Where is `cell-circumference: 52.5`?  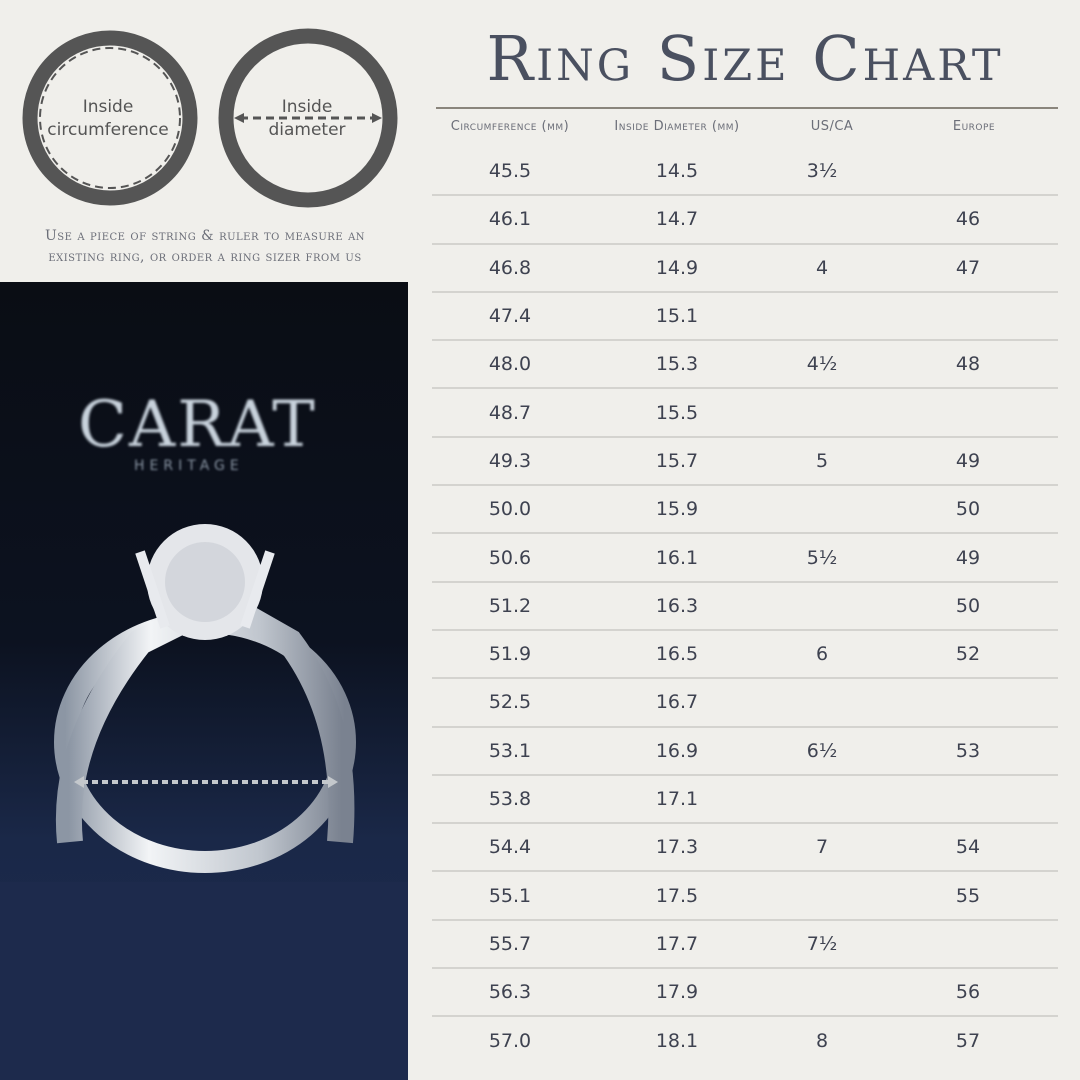
cell-circumference: 52.5 is located at coordinates (510, 702).